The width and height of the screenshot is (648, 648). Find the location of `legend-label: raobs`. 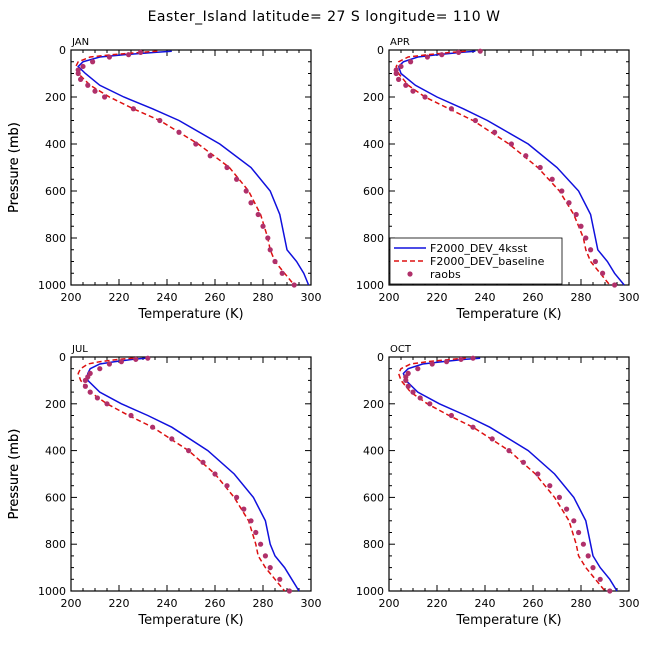

legend-label: raobs is located at coordinates (445, 274).